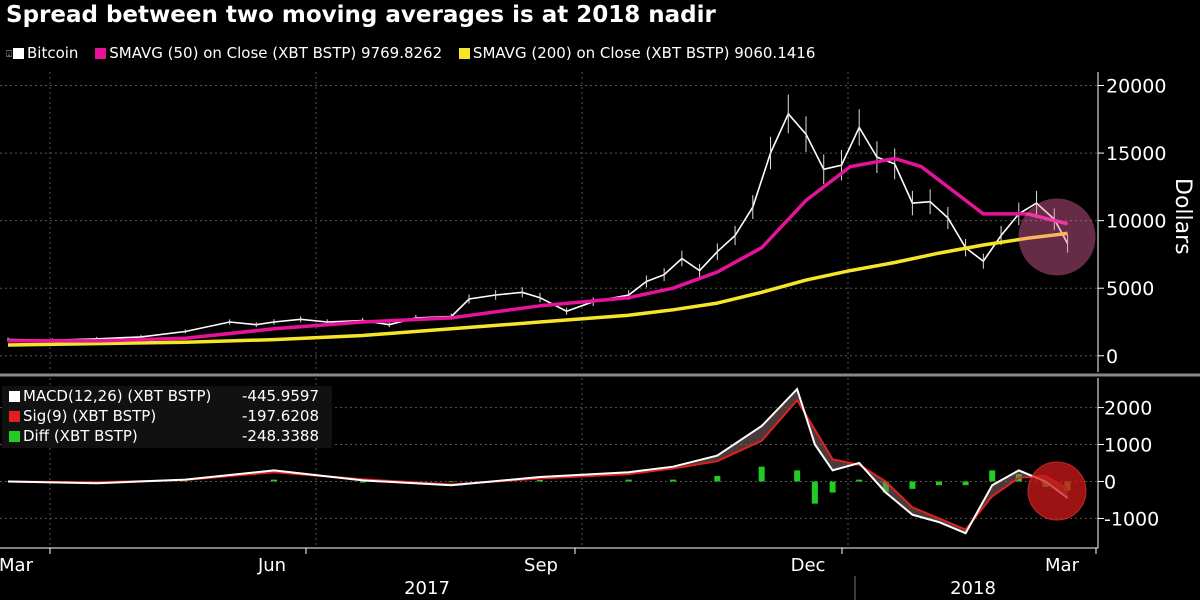 This screenshot has width=1200, height=600. I want to click on highlight-circle-macd, so click(1057, 491).